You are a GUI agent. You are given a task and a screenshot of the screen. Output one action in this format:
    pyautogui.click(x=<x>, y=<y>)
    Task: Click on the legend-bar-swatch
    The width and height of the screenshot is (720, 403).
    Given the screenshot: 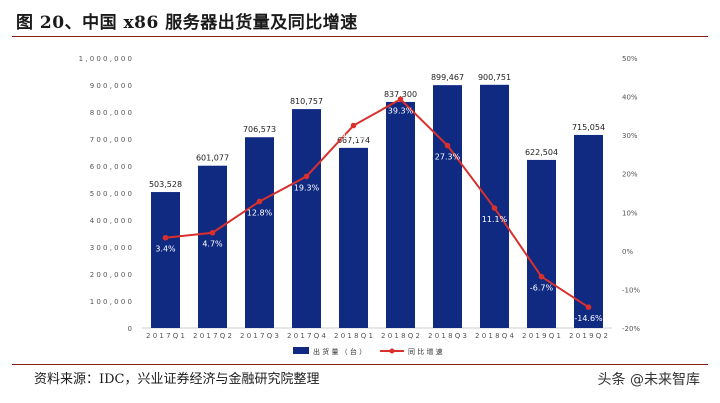 What is the action you would take?
    pyautogui.click(x=301, y=350)
    